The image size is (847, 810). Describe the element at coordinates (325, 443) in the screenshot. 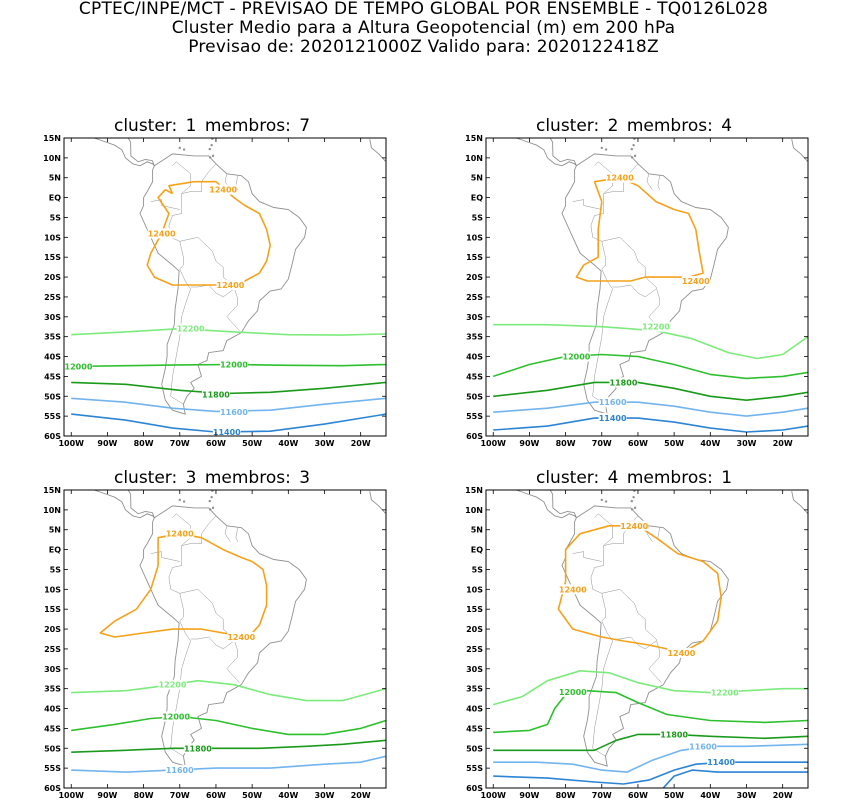

I see `lon-label: 30W` at that location.